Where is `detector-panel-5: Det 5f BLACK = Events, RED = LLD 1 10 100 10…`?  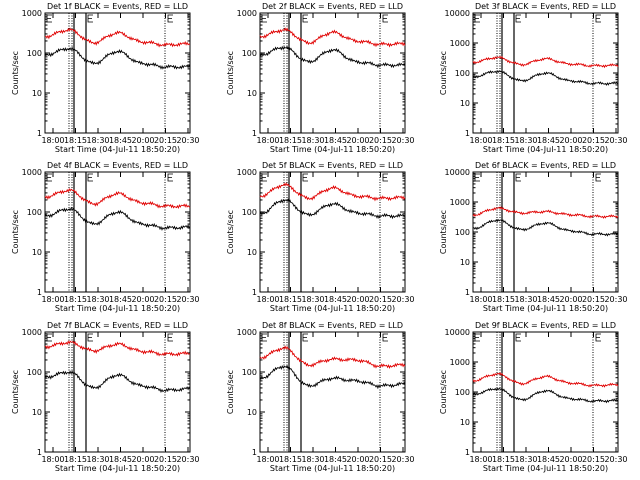 detector-panel-5: Det 5f BLACK = Events, RED = LLD 1 10 100 10… is located at coordinates (320, 237).